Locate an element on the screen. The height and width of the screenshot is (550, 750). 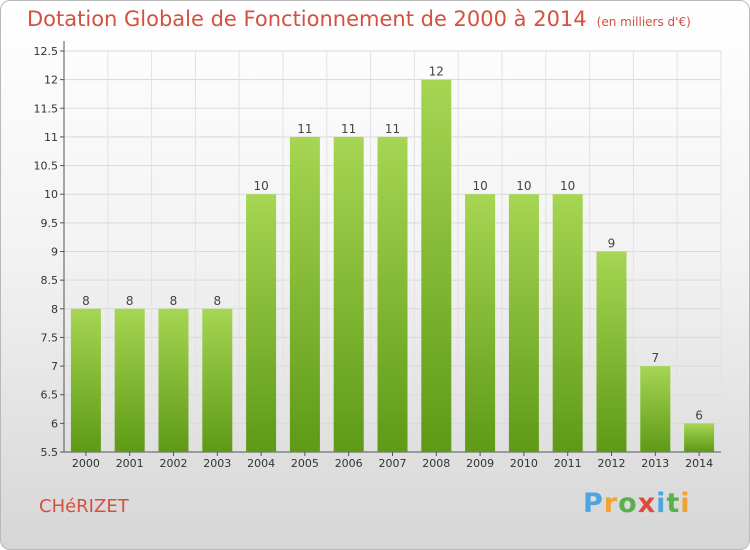
commune-name: CHéRIZET is located at coordinates (84, 506).